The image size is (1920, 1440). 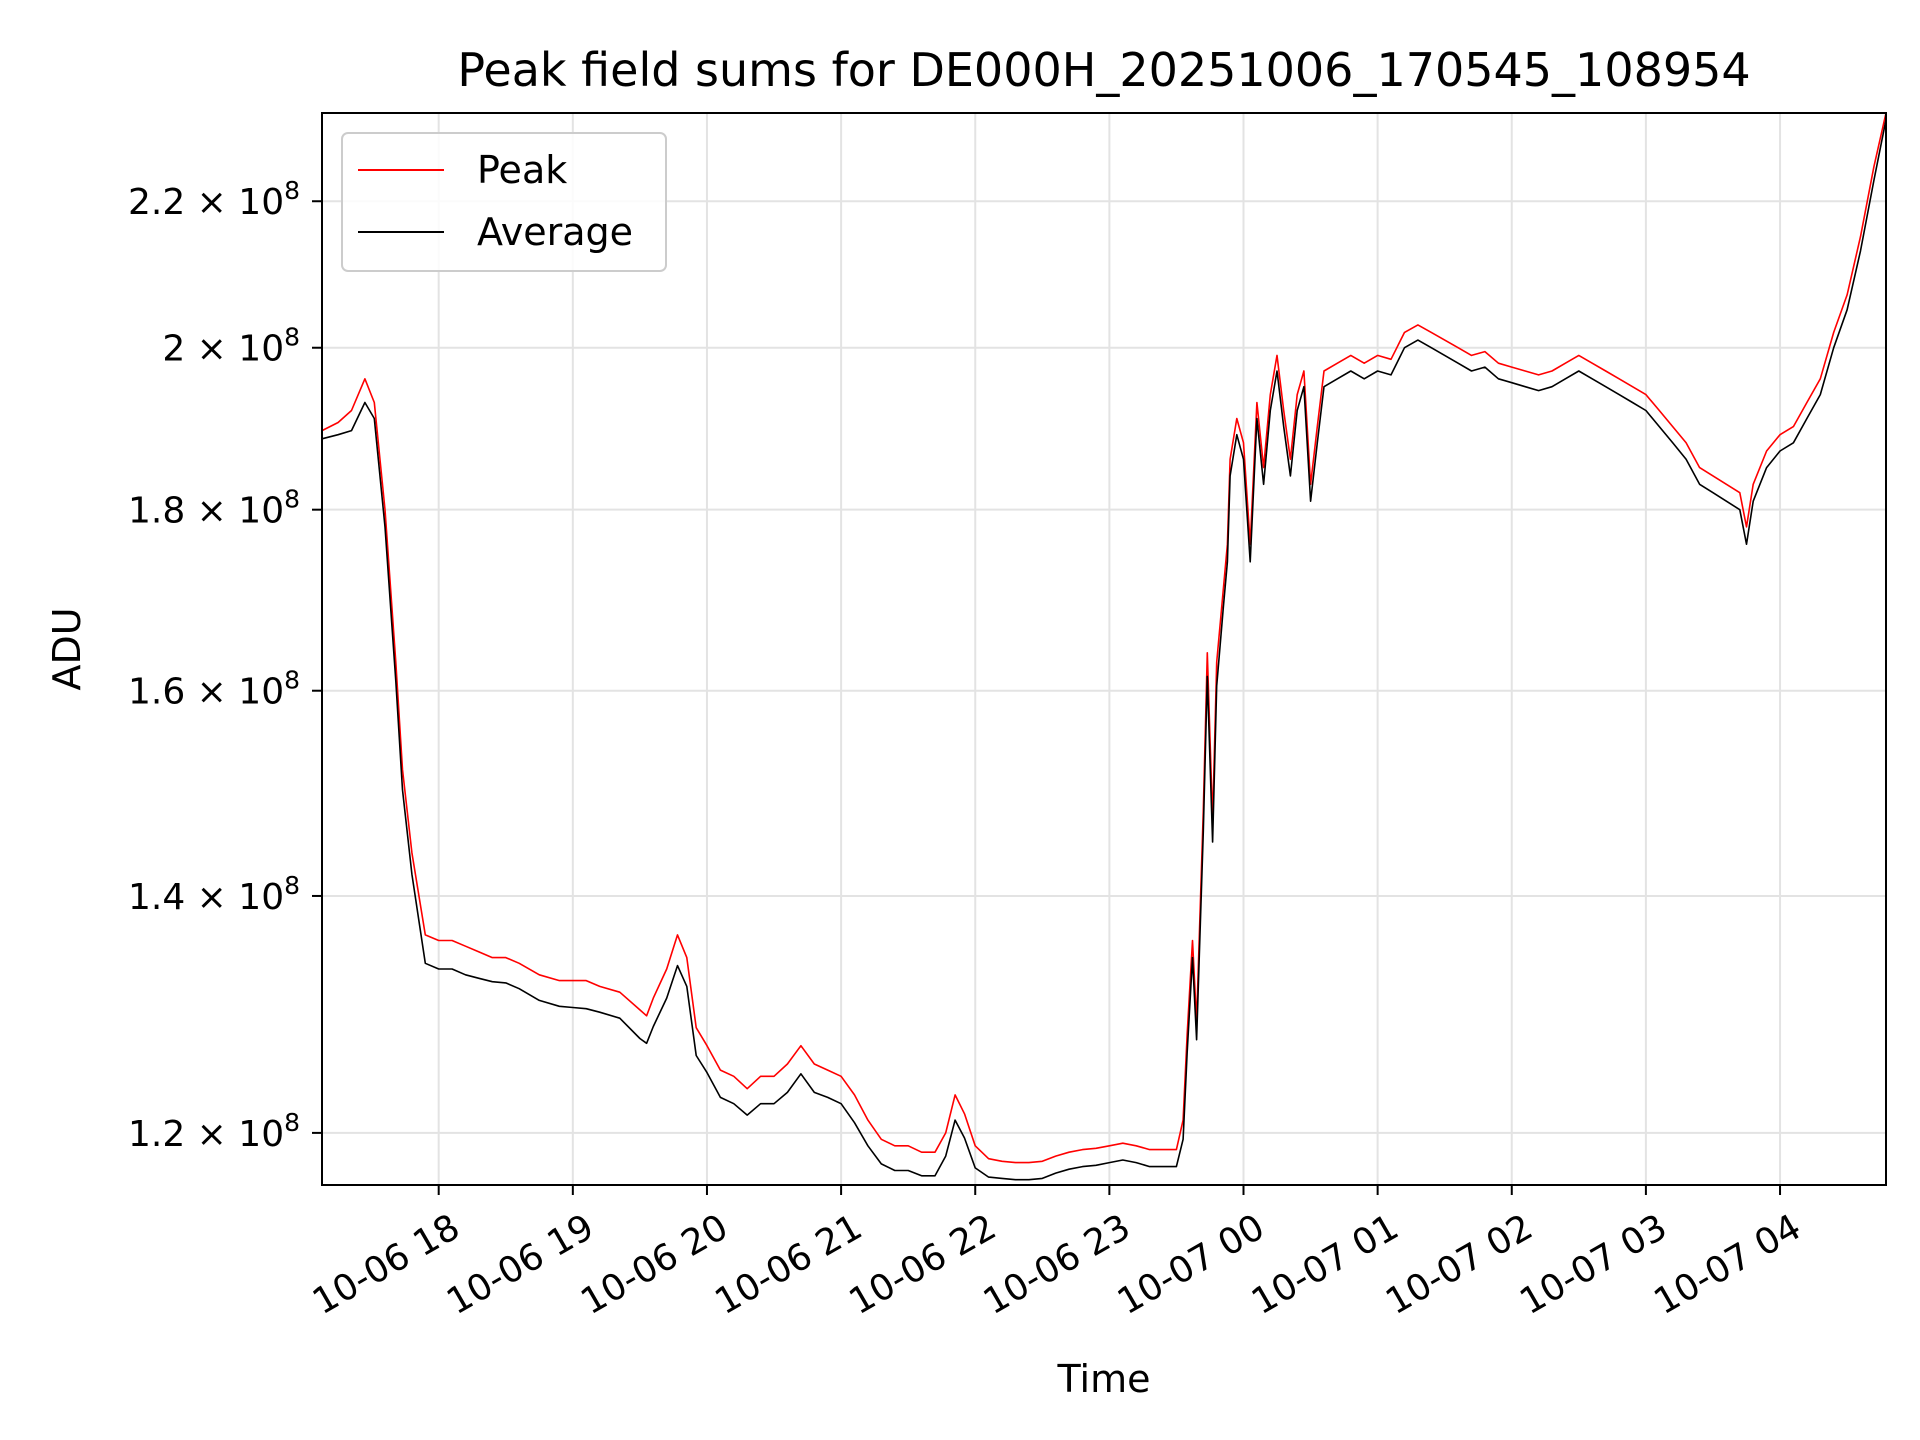 What do you see at coordinates (156, 511) in the screenshot?
I see `y-tick-mantissa: 1.8` at bounding box center [156, 511].